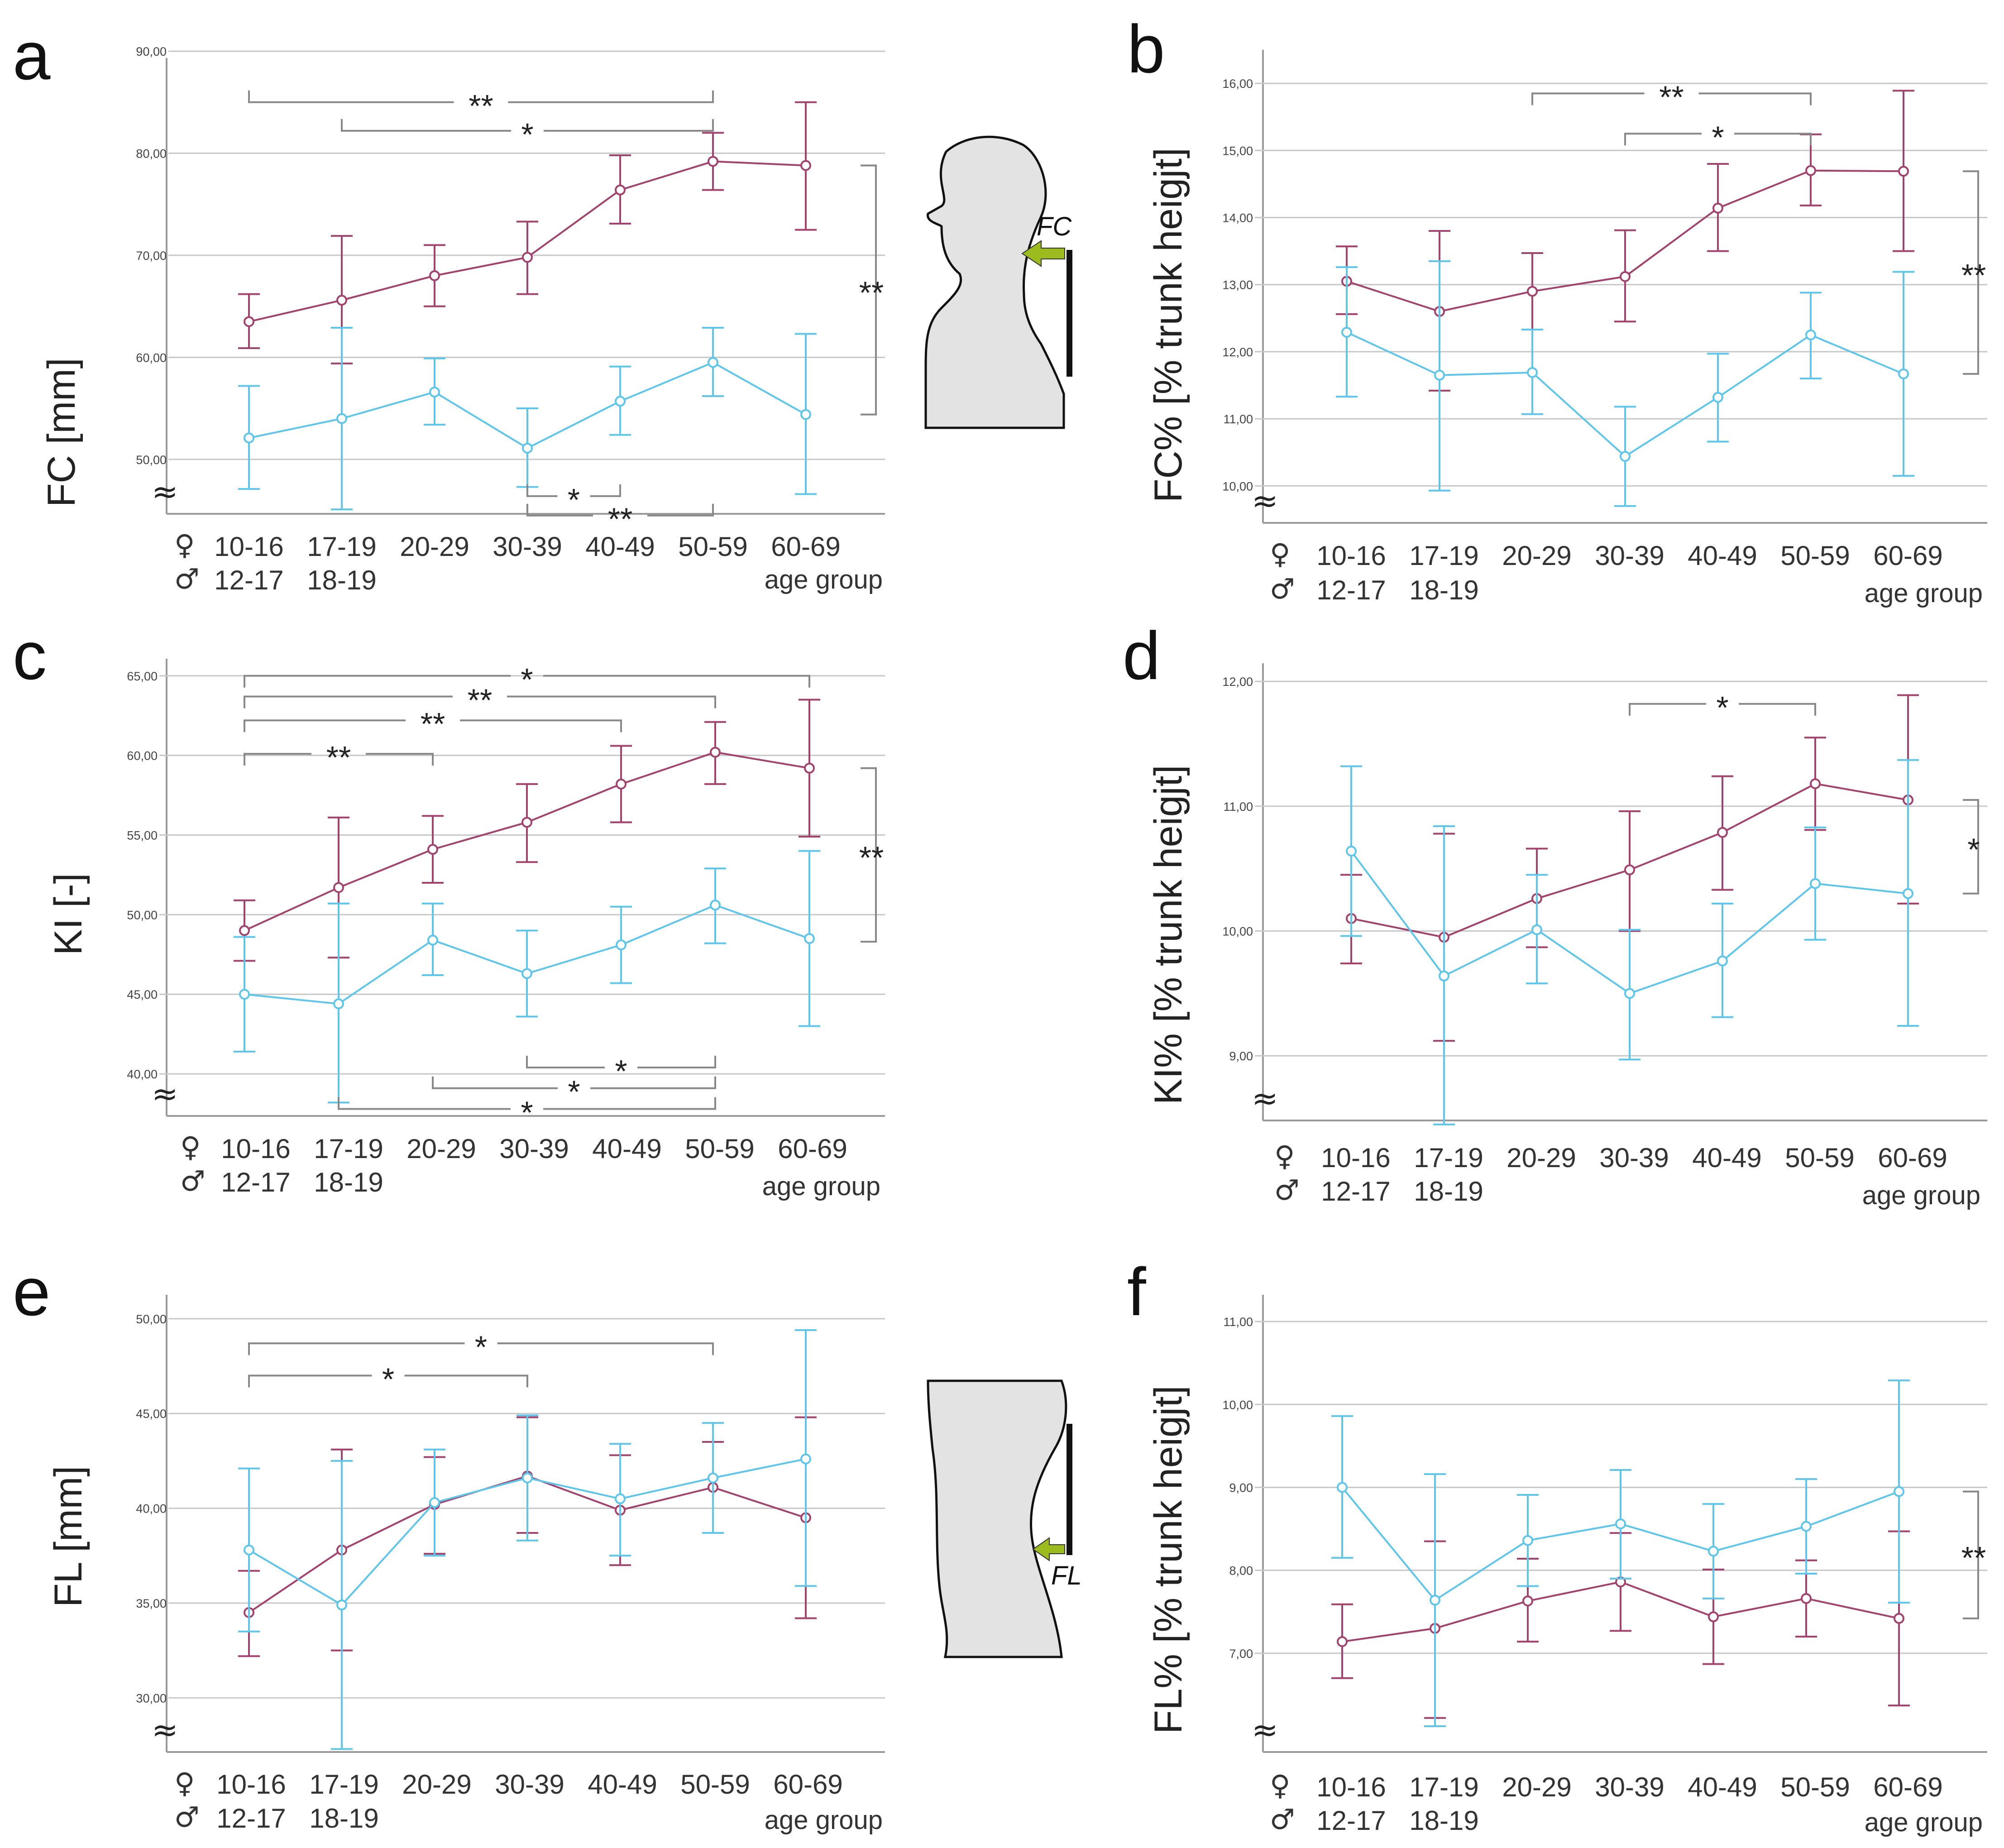 This screenshot has width=2004, height=1848. Describe the element at coordinates (1718, 137) in the screenshot. I see `panel-b-sig-bracket: *` at that location.